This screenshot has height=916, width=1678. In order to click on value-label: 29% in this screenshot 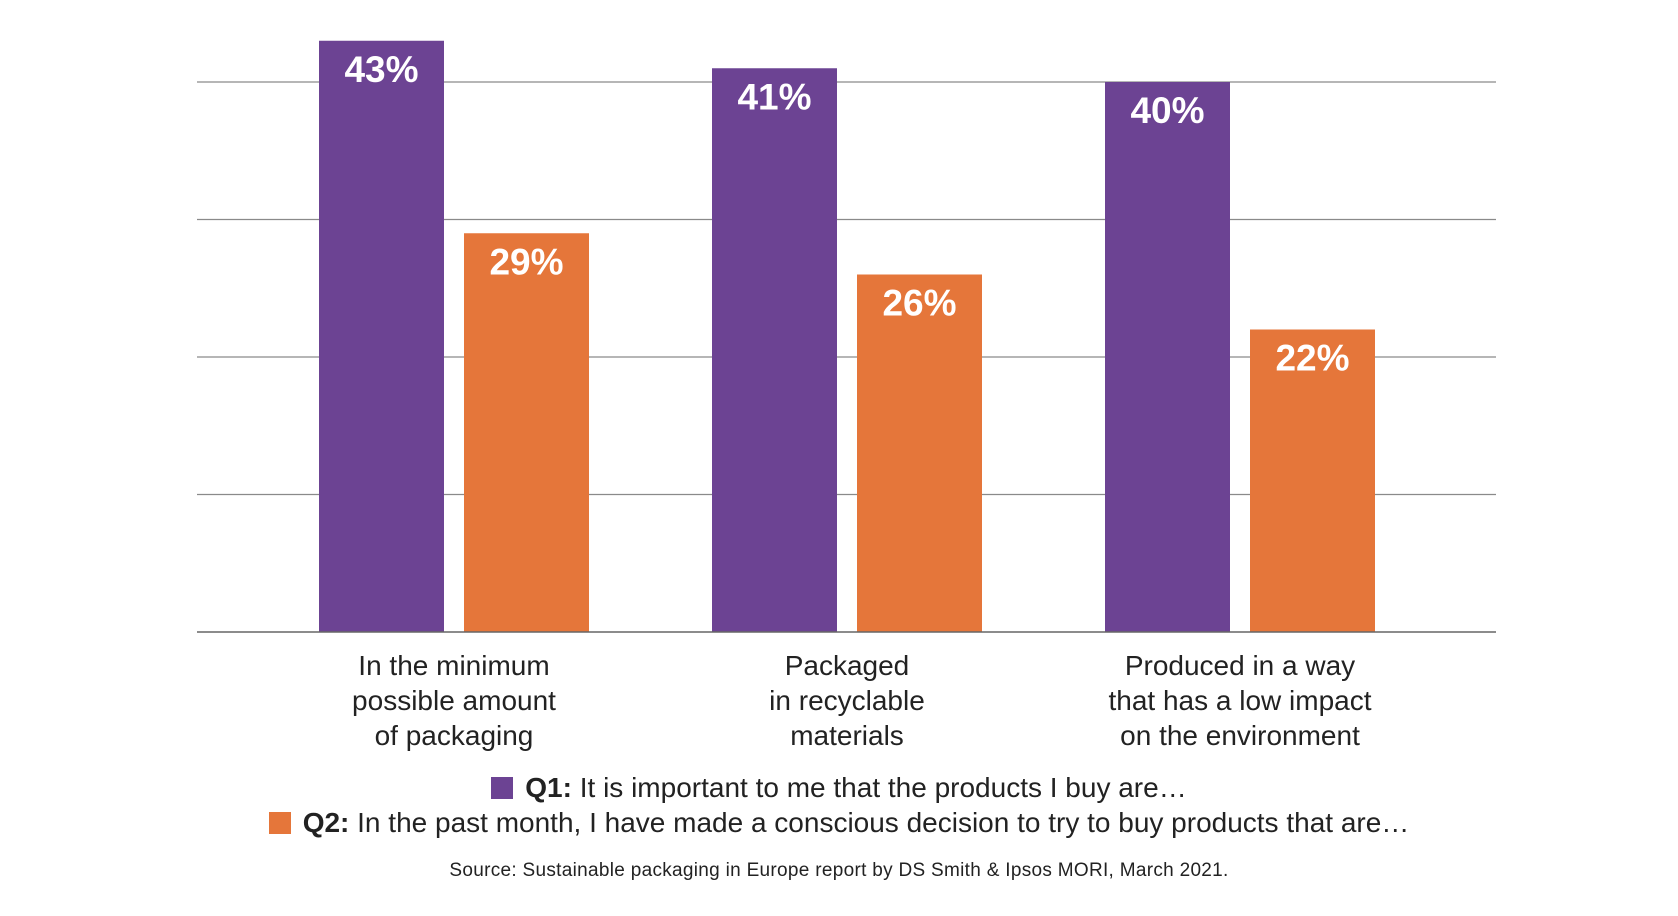, I will do `click(526, 261)`.